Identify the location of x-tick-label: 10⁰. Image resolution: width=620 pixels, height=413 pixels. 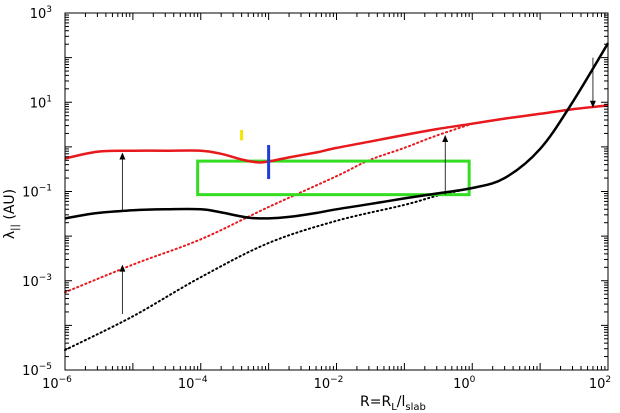
(464, 383).